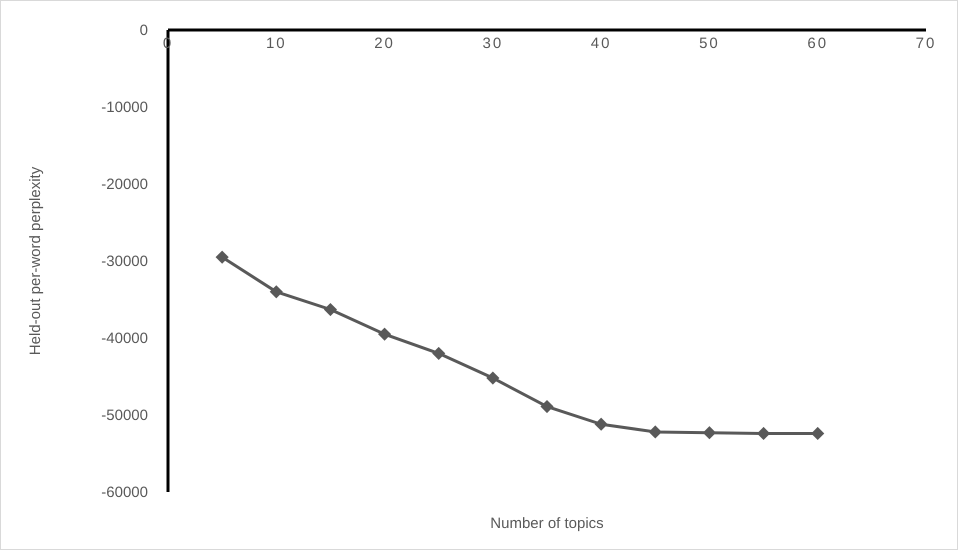 This screenshot has height=550, width=958. I want to click on y-tick-label: -20000, so click(124, 184).